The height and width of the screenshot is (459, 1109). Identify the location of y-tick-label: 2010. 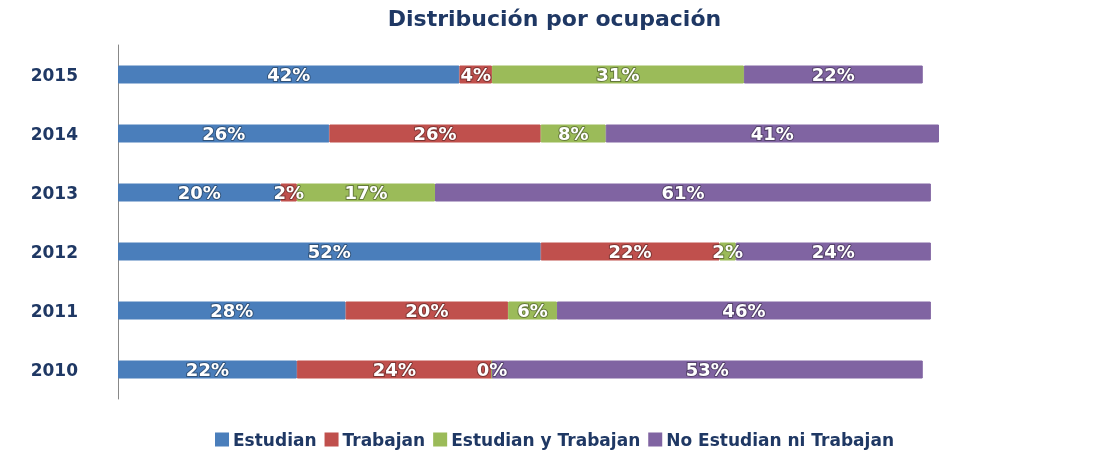
(54, 369).